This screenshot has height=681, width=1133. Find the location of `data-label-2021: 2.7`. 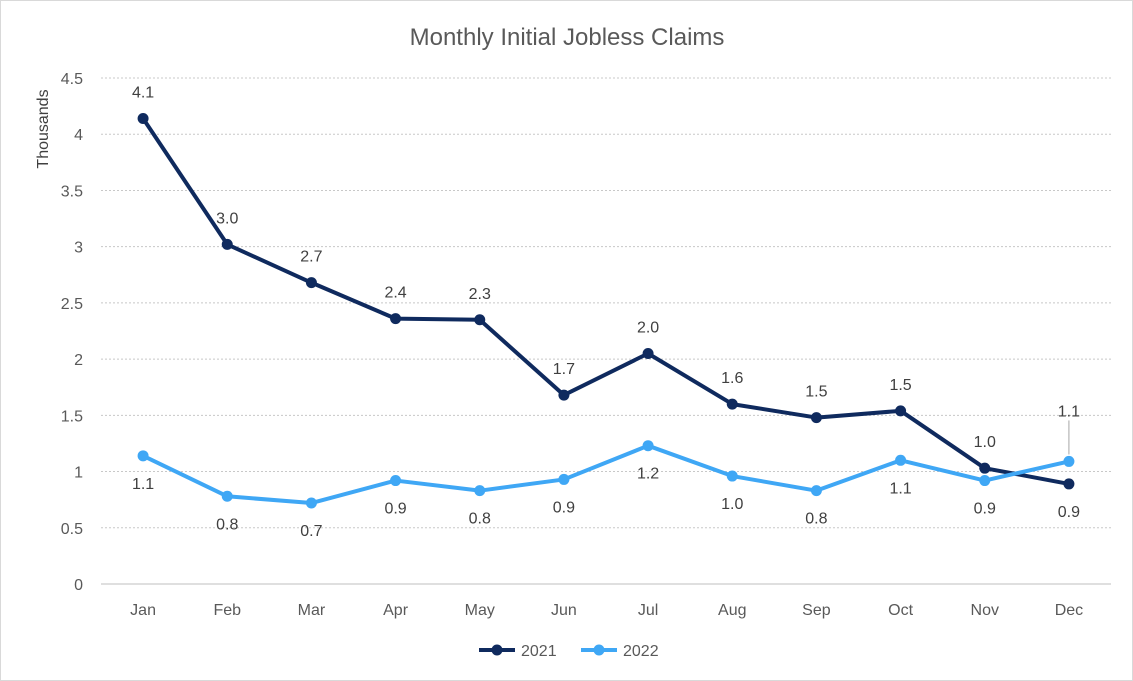

data-label-2021: 2.7 is located at coordinates (311, 257).